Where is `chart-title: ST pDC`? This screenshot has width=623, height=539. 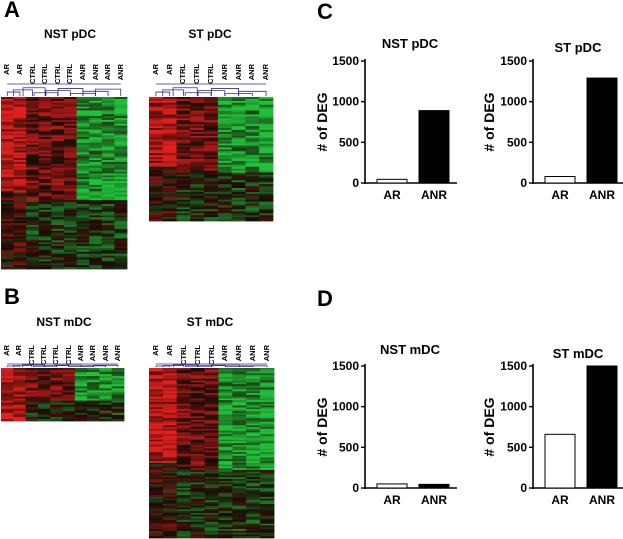
chart-title: ST pDC is located at coordinates (579, 47).